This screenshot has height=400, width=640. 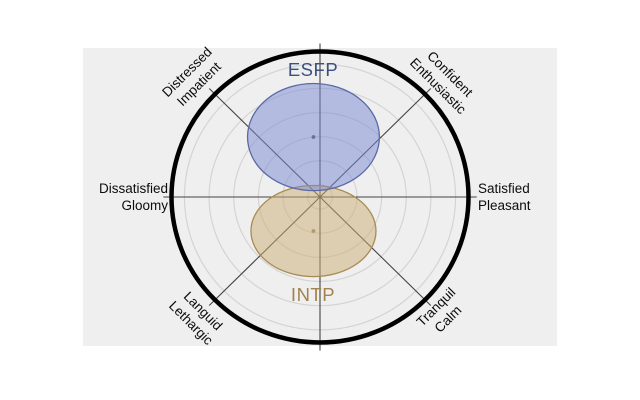 I want to click on axis-label-dissatisfied-gloomy: Dissatisfied Gloomy, so click(x=133, y=197).